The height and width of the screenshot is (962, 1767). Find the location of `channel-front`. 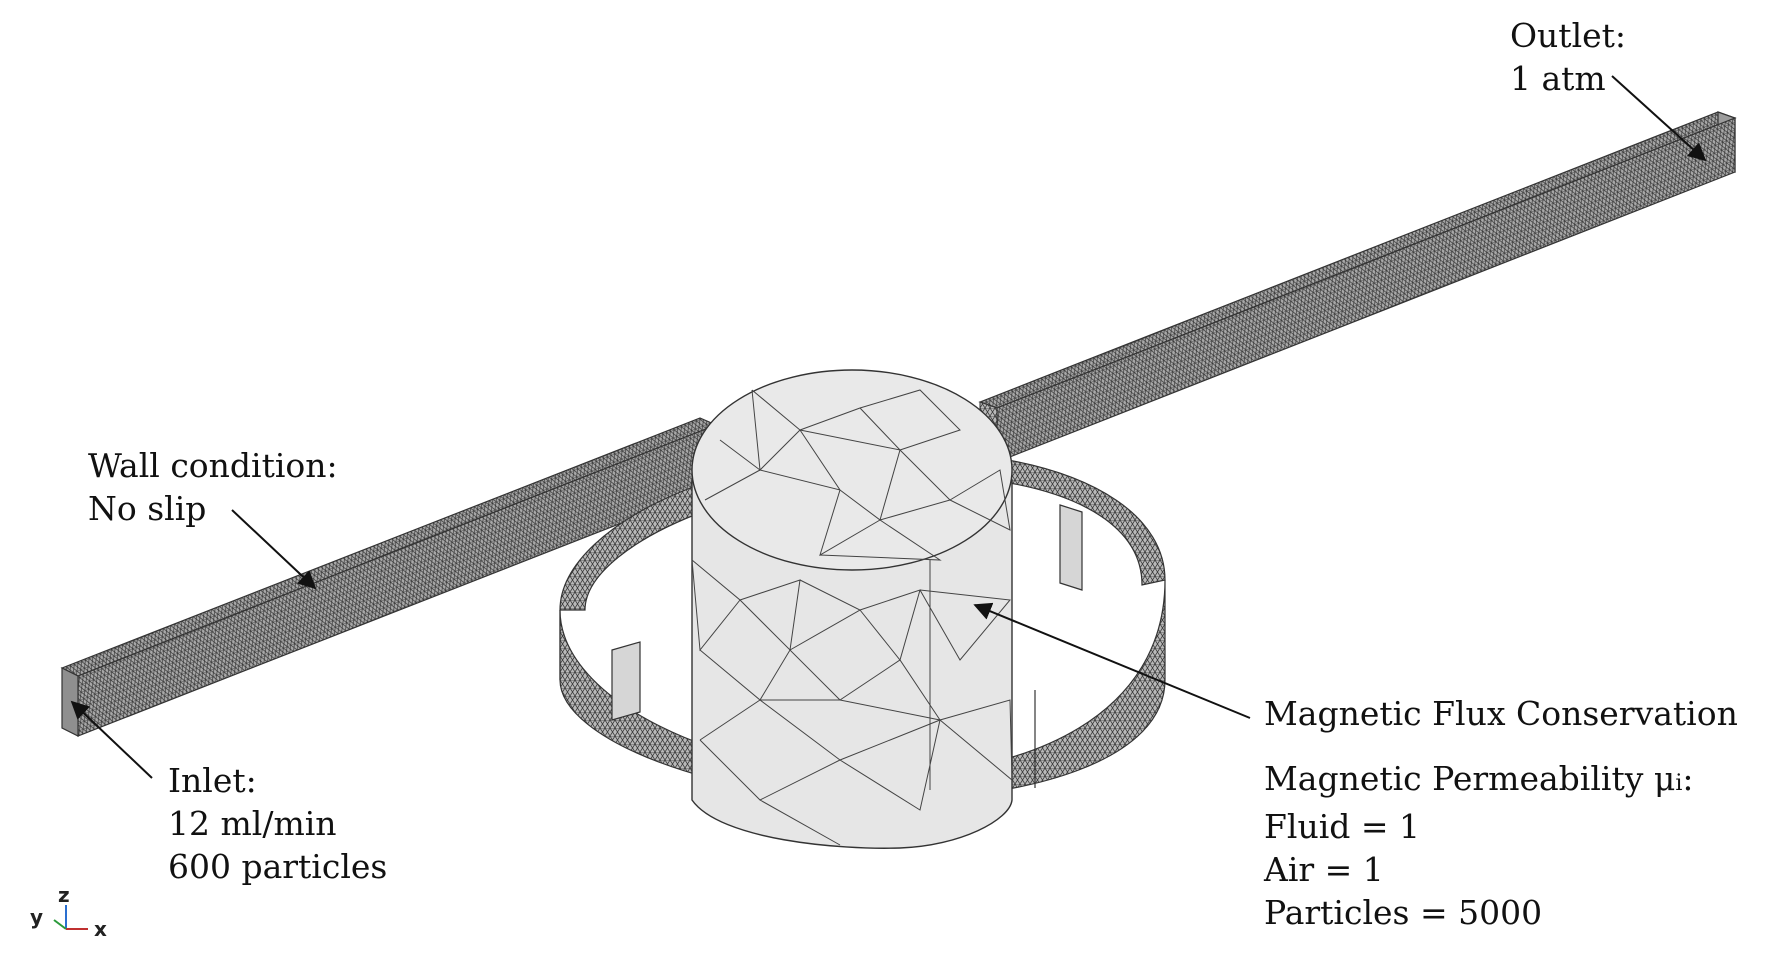

channel-front is located at coordinates (389, 577).